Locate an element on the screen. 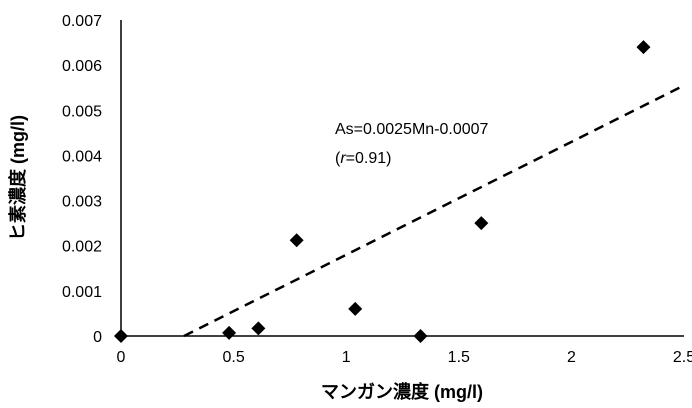 This screenshot has width=692, height=408. y-tick-label: 0.006 is located at coordinates (82, 66).